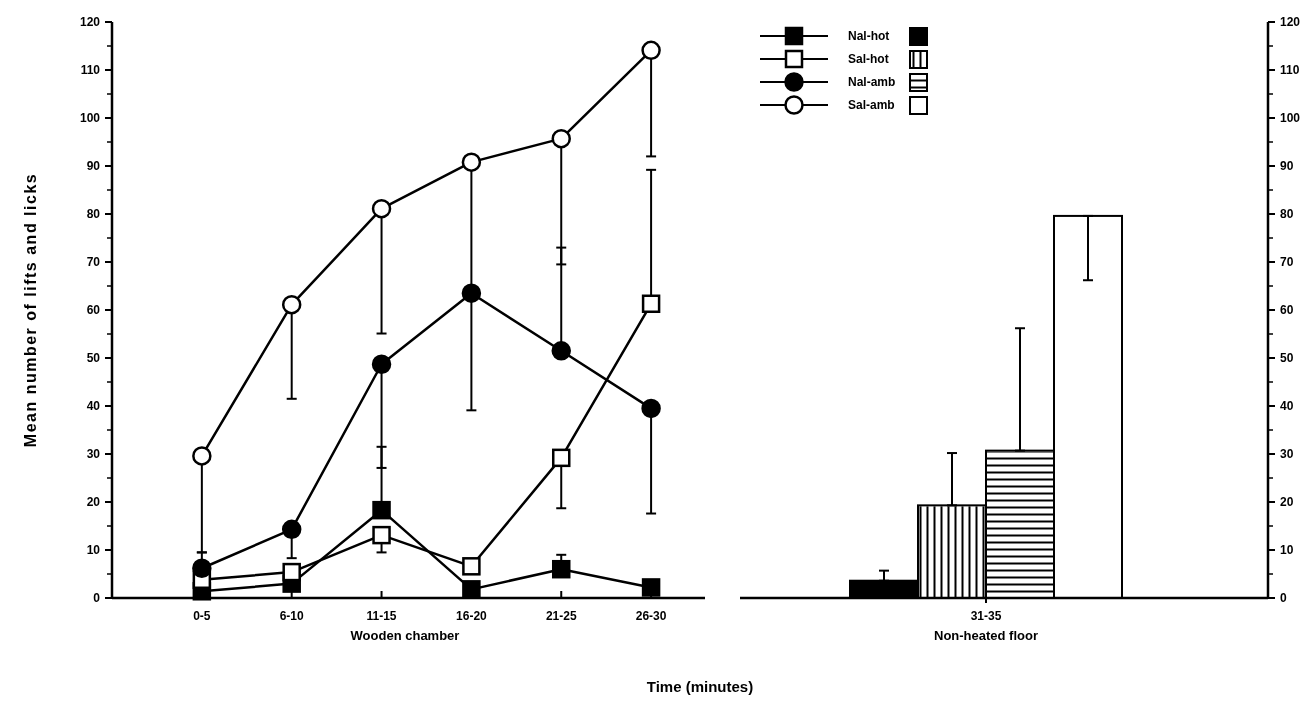 The height and width of the screenshot is (705, 1310). What do you see at coordinates (871, 105) in the screenshot?
I see `legend-label: Sal-amb` at bounding box center [871, 105].